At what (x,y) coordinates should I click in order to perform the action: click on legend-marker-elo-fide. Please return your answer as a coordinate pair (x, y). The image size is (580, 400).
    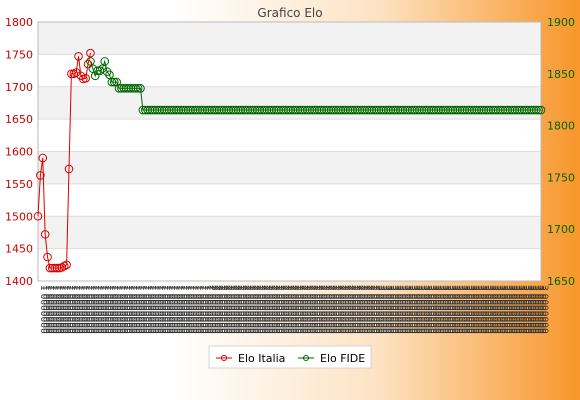
    Looking at the image, I should click on (306, 358).